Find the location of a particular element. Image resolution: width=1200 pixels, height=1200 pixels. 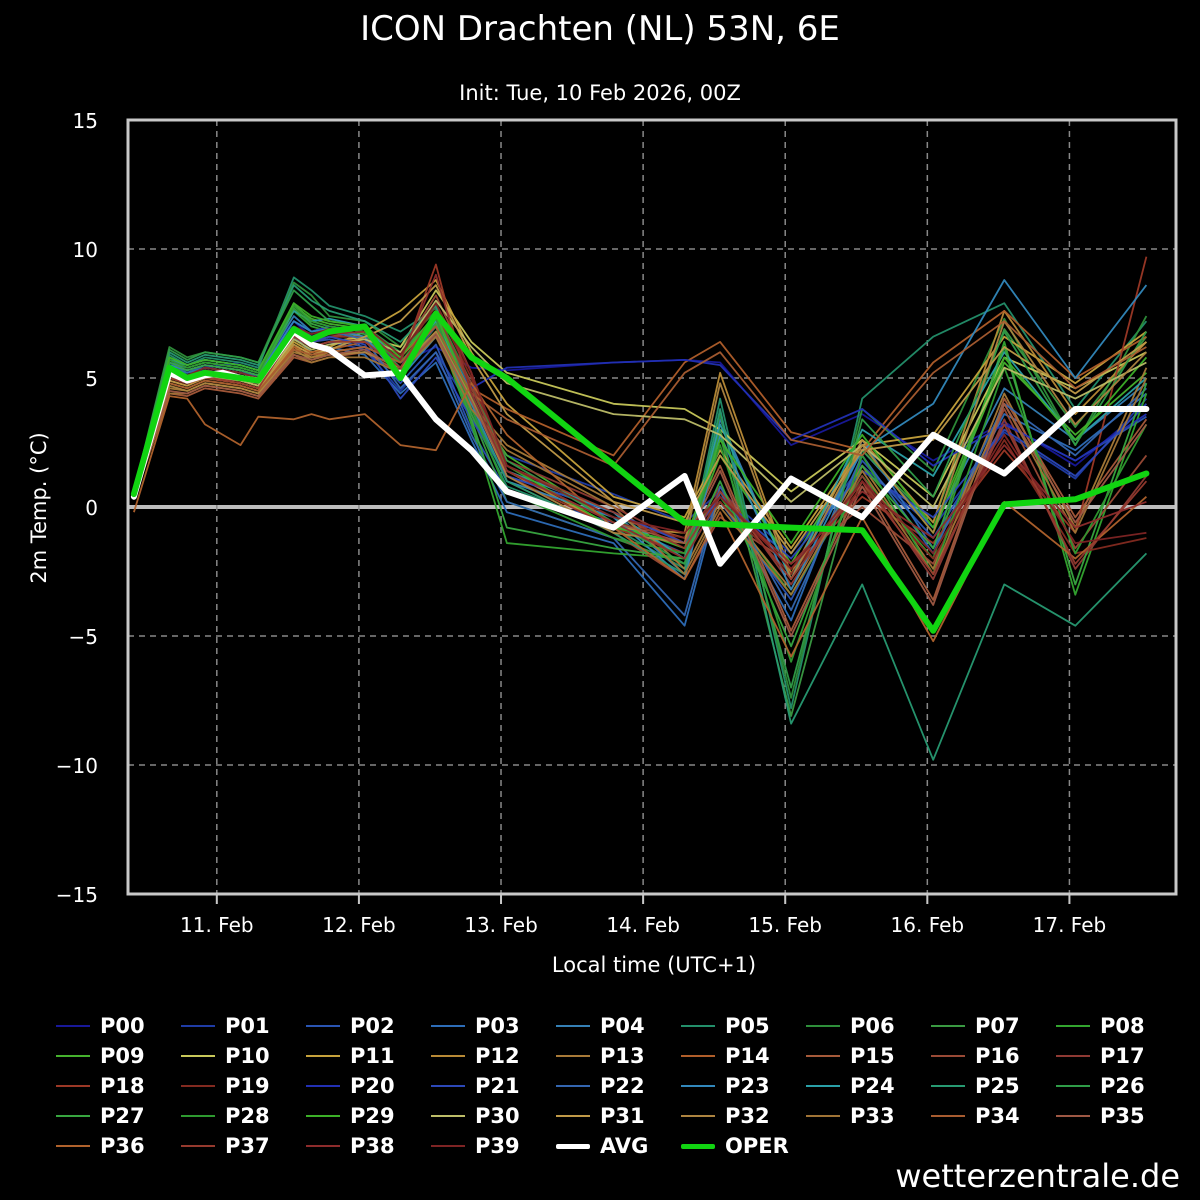

legend-item-p28: P28 is located at coordinates (225, 1116).